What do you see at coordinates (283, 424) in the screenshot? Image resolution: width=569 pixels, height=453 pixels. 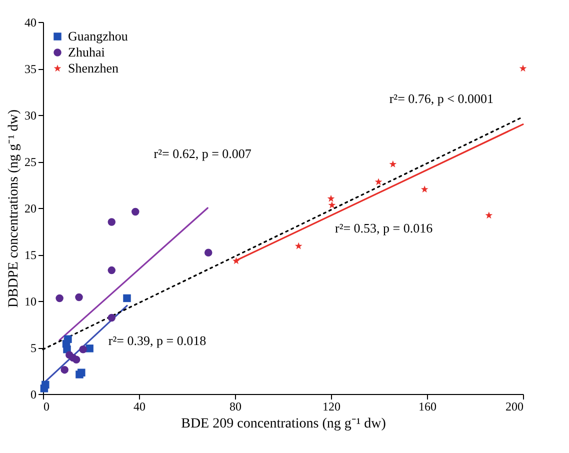 I see `x-axis-title: BDE 209 concentrations (ng g⁻¹ dw)` at bounding box center [283, 424].